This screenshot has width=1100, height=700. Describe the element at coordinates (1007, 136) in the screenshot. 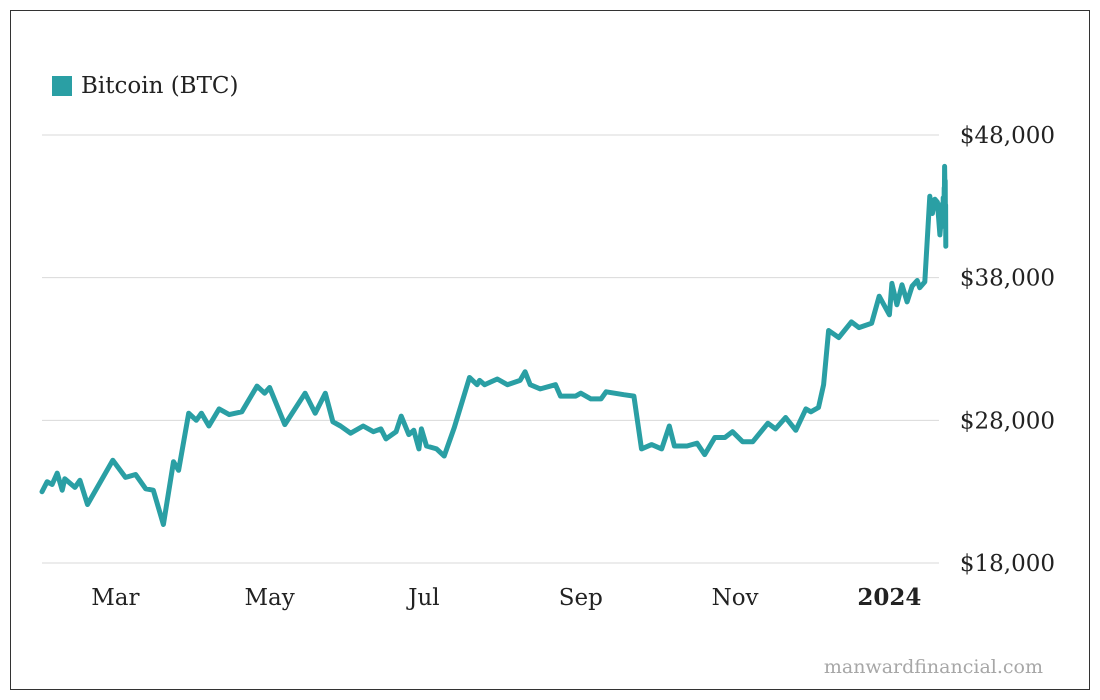

I see `y-tick-label: $48,000` at that location.